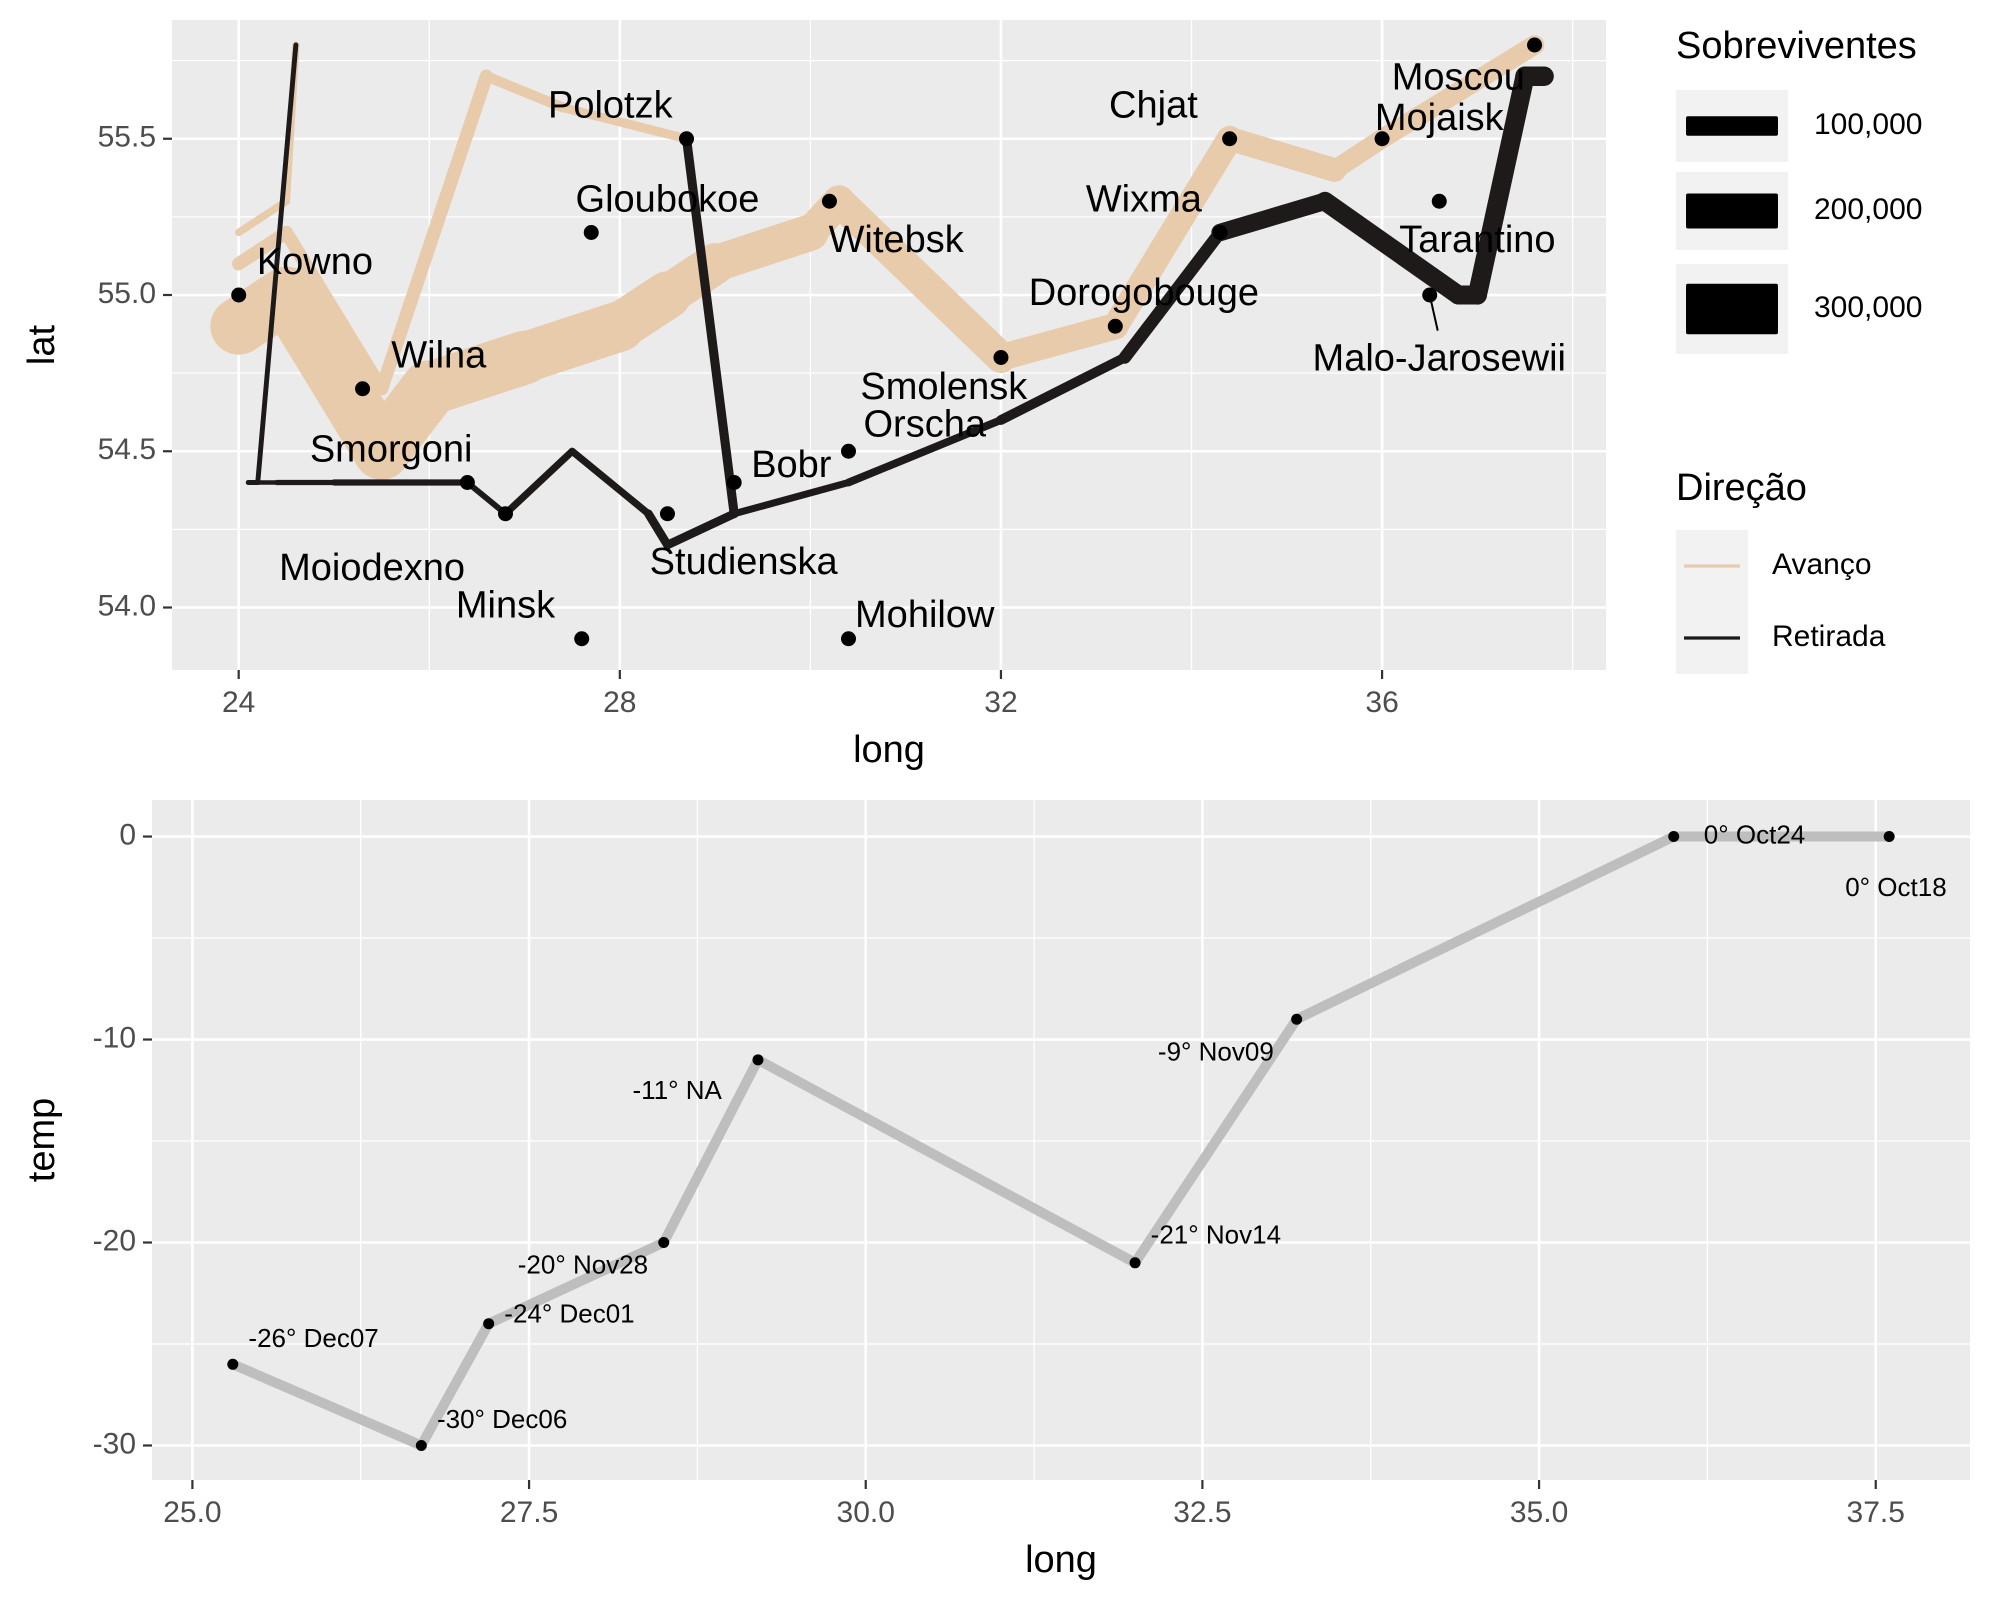 Image resolution: width=2000 pixels, height=1600 pixels. Describe the element at coordinates (439, 356) in the screenshot. I see `city-label: Wilna` at that location.